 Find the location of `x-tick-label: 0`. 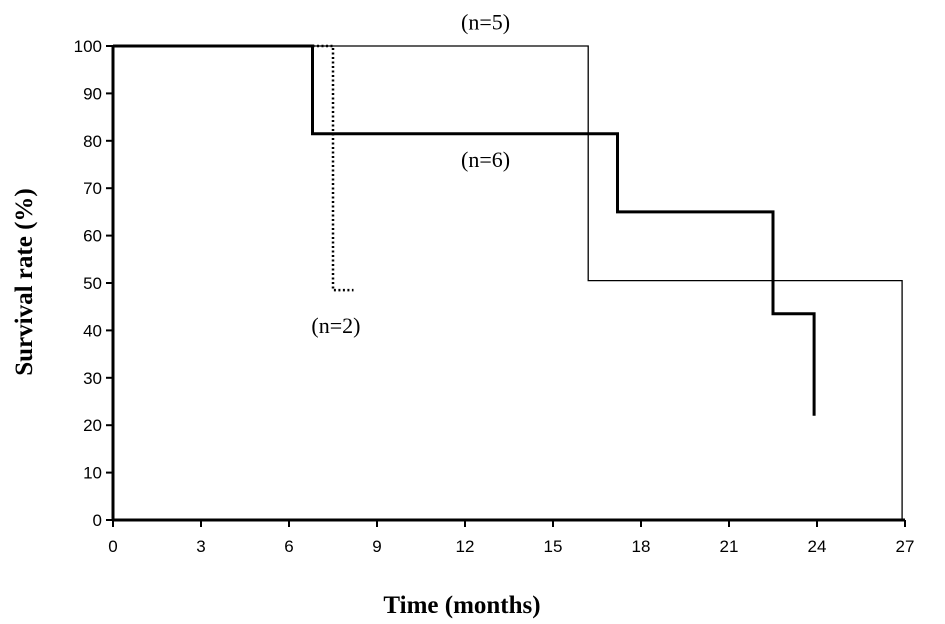

x-tick-label: 0 is located at coordinates (112, 546).